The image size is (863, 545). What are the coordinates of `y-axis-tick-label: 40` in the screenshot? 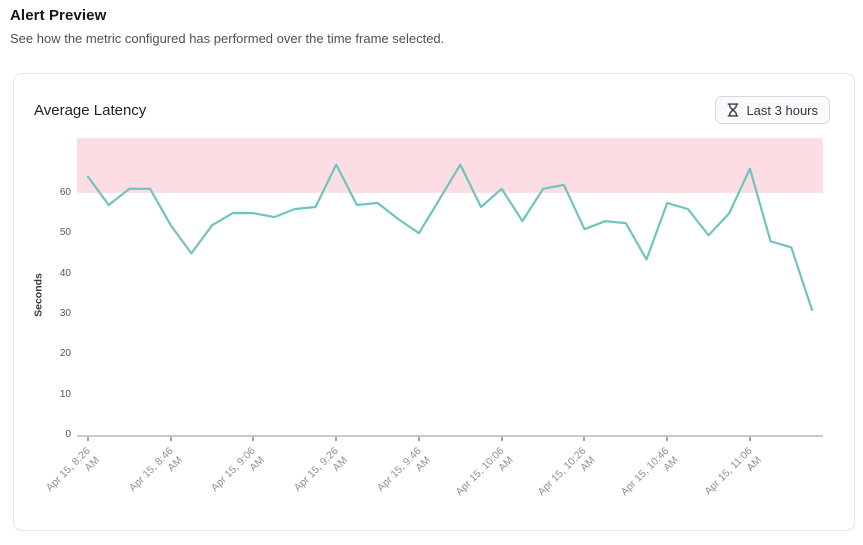 It's located at (65, 273).